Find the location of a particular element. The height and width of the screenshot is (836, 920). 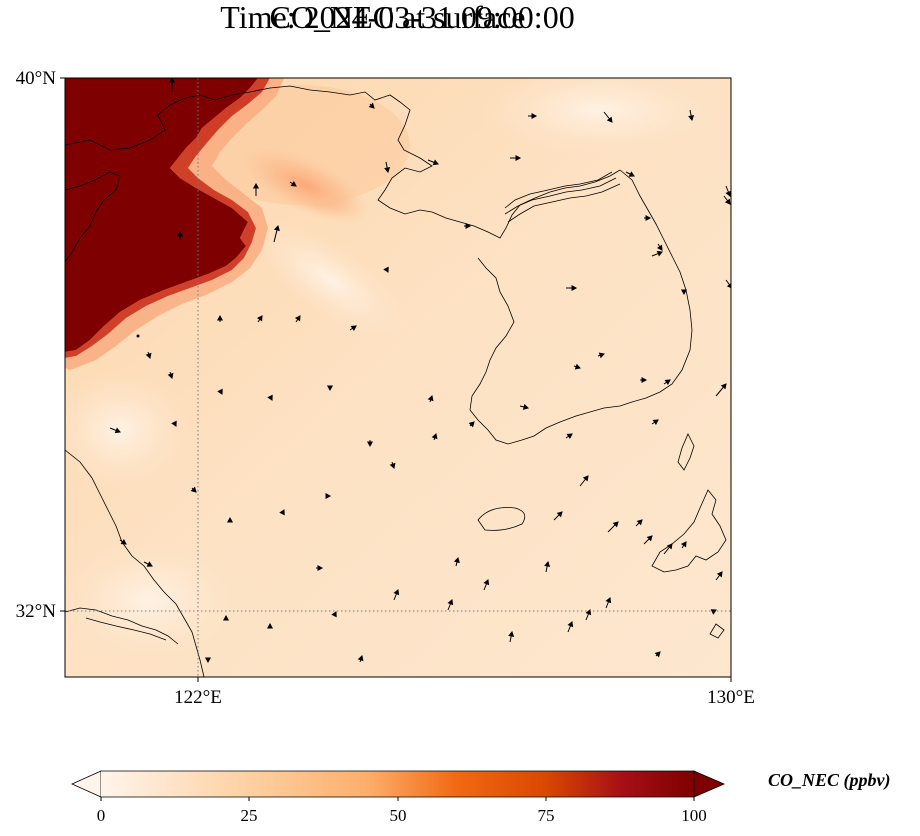

lon-tick-label-130: 130°E is located at coordinates (731, 697).